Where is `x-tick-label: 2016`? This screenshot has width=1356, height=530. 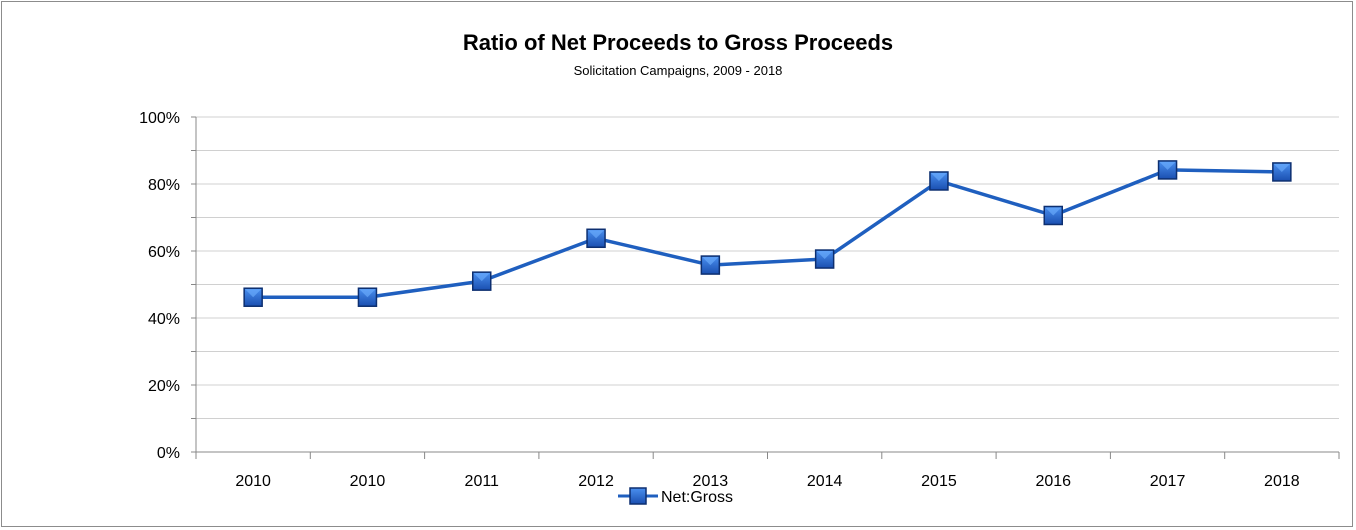 x-tick-label: 2016 is located at coordinates (1053, 481).